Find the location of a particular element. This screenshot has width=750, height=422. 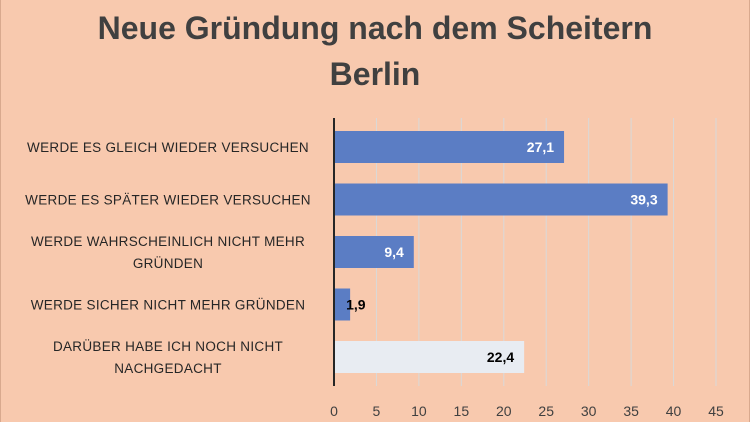

category-label: GRÜNDEN is located at coordinates (168, 263).